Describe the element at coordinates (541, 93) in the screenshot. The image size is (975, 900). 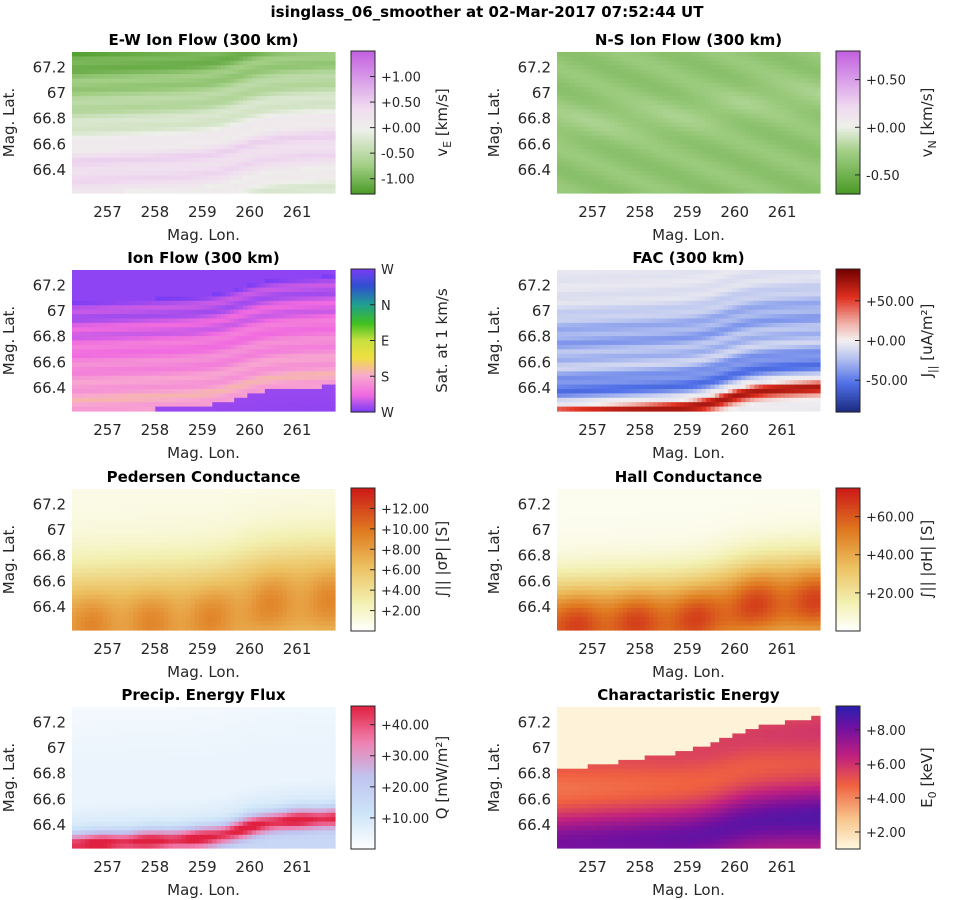
I see `y-tick-label: 67` at that location.